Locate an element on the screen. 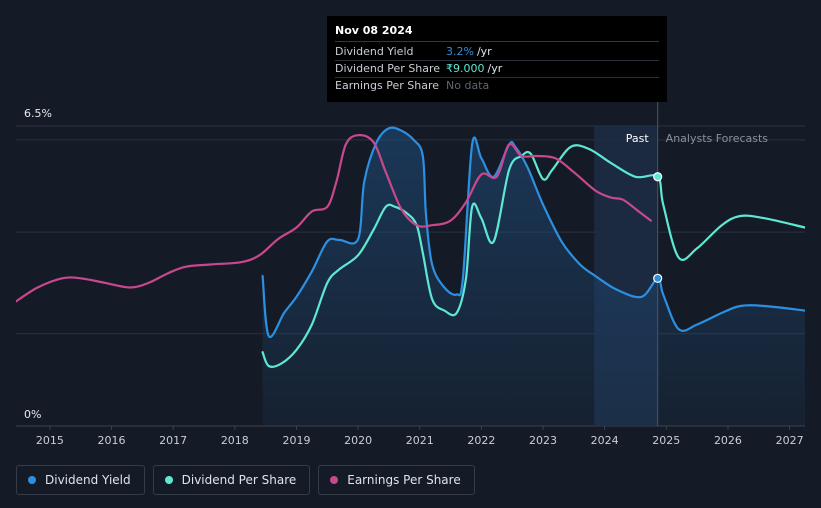 This screenshot has height=508, width=821. x-tick-label: 2018 is located at coordinates (235, 440).